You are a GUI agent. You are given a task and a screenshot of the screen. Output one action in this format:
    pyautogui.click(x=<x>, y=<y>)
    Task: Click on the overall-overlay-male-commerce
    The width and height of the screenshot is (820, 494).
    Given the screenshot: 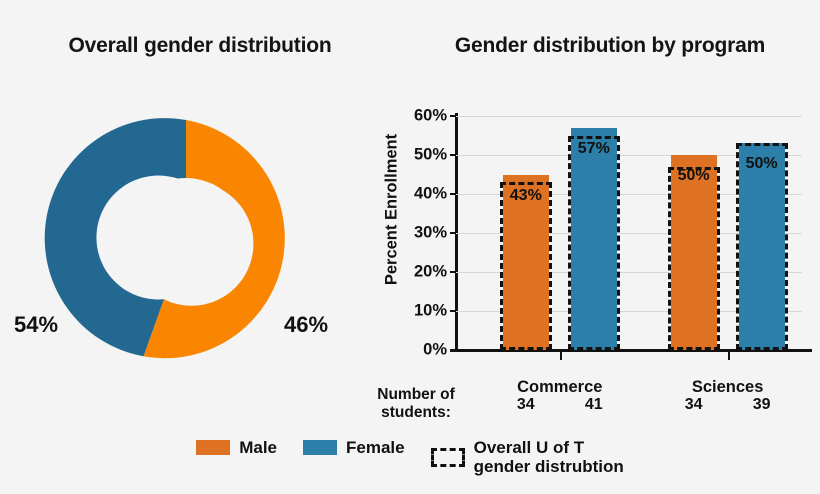 What is the action you would take?
    pyautogui.click(x=525, y=266)
    